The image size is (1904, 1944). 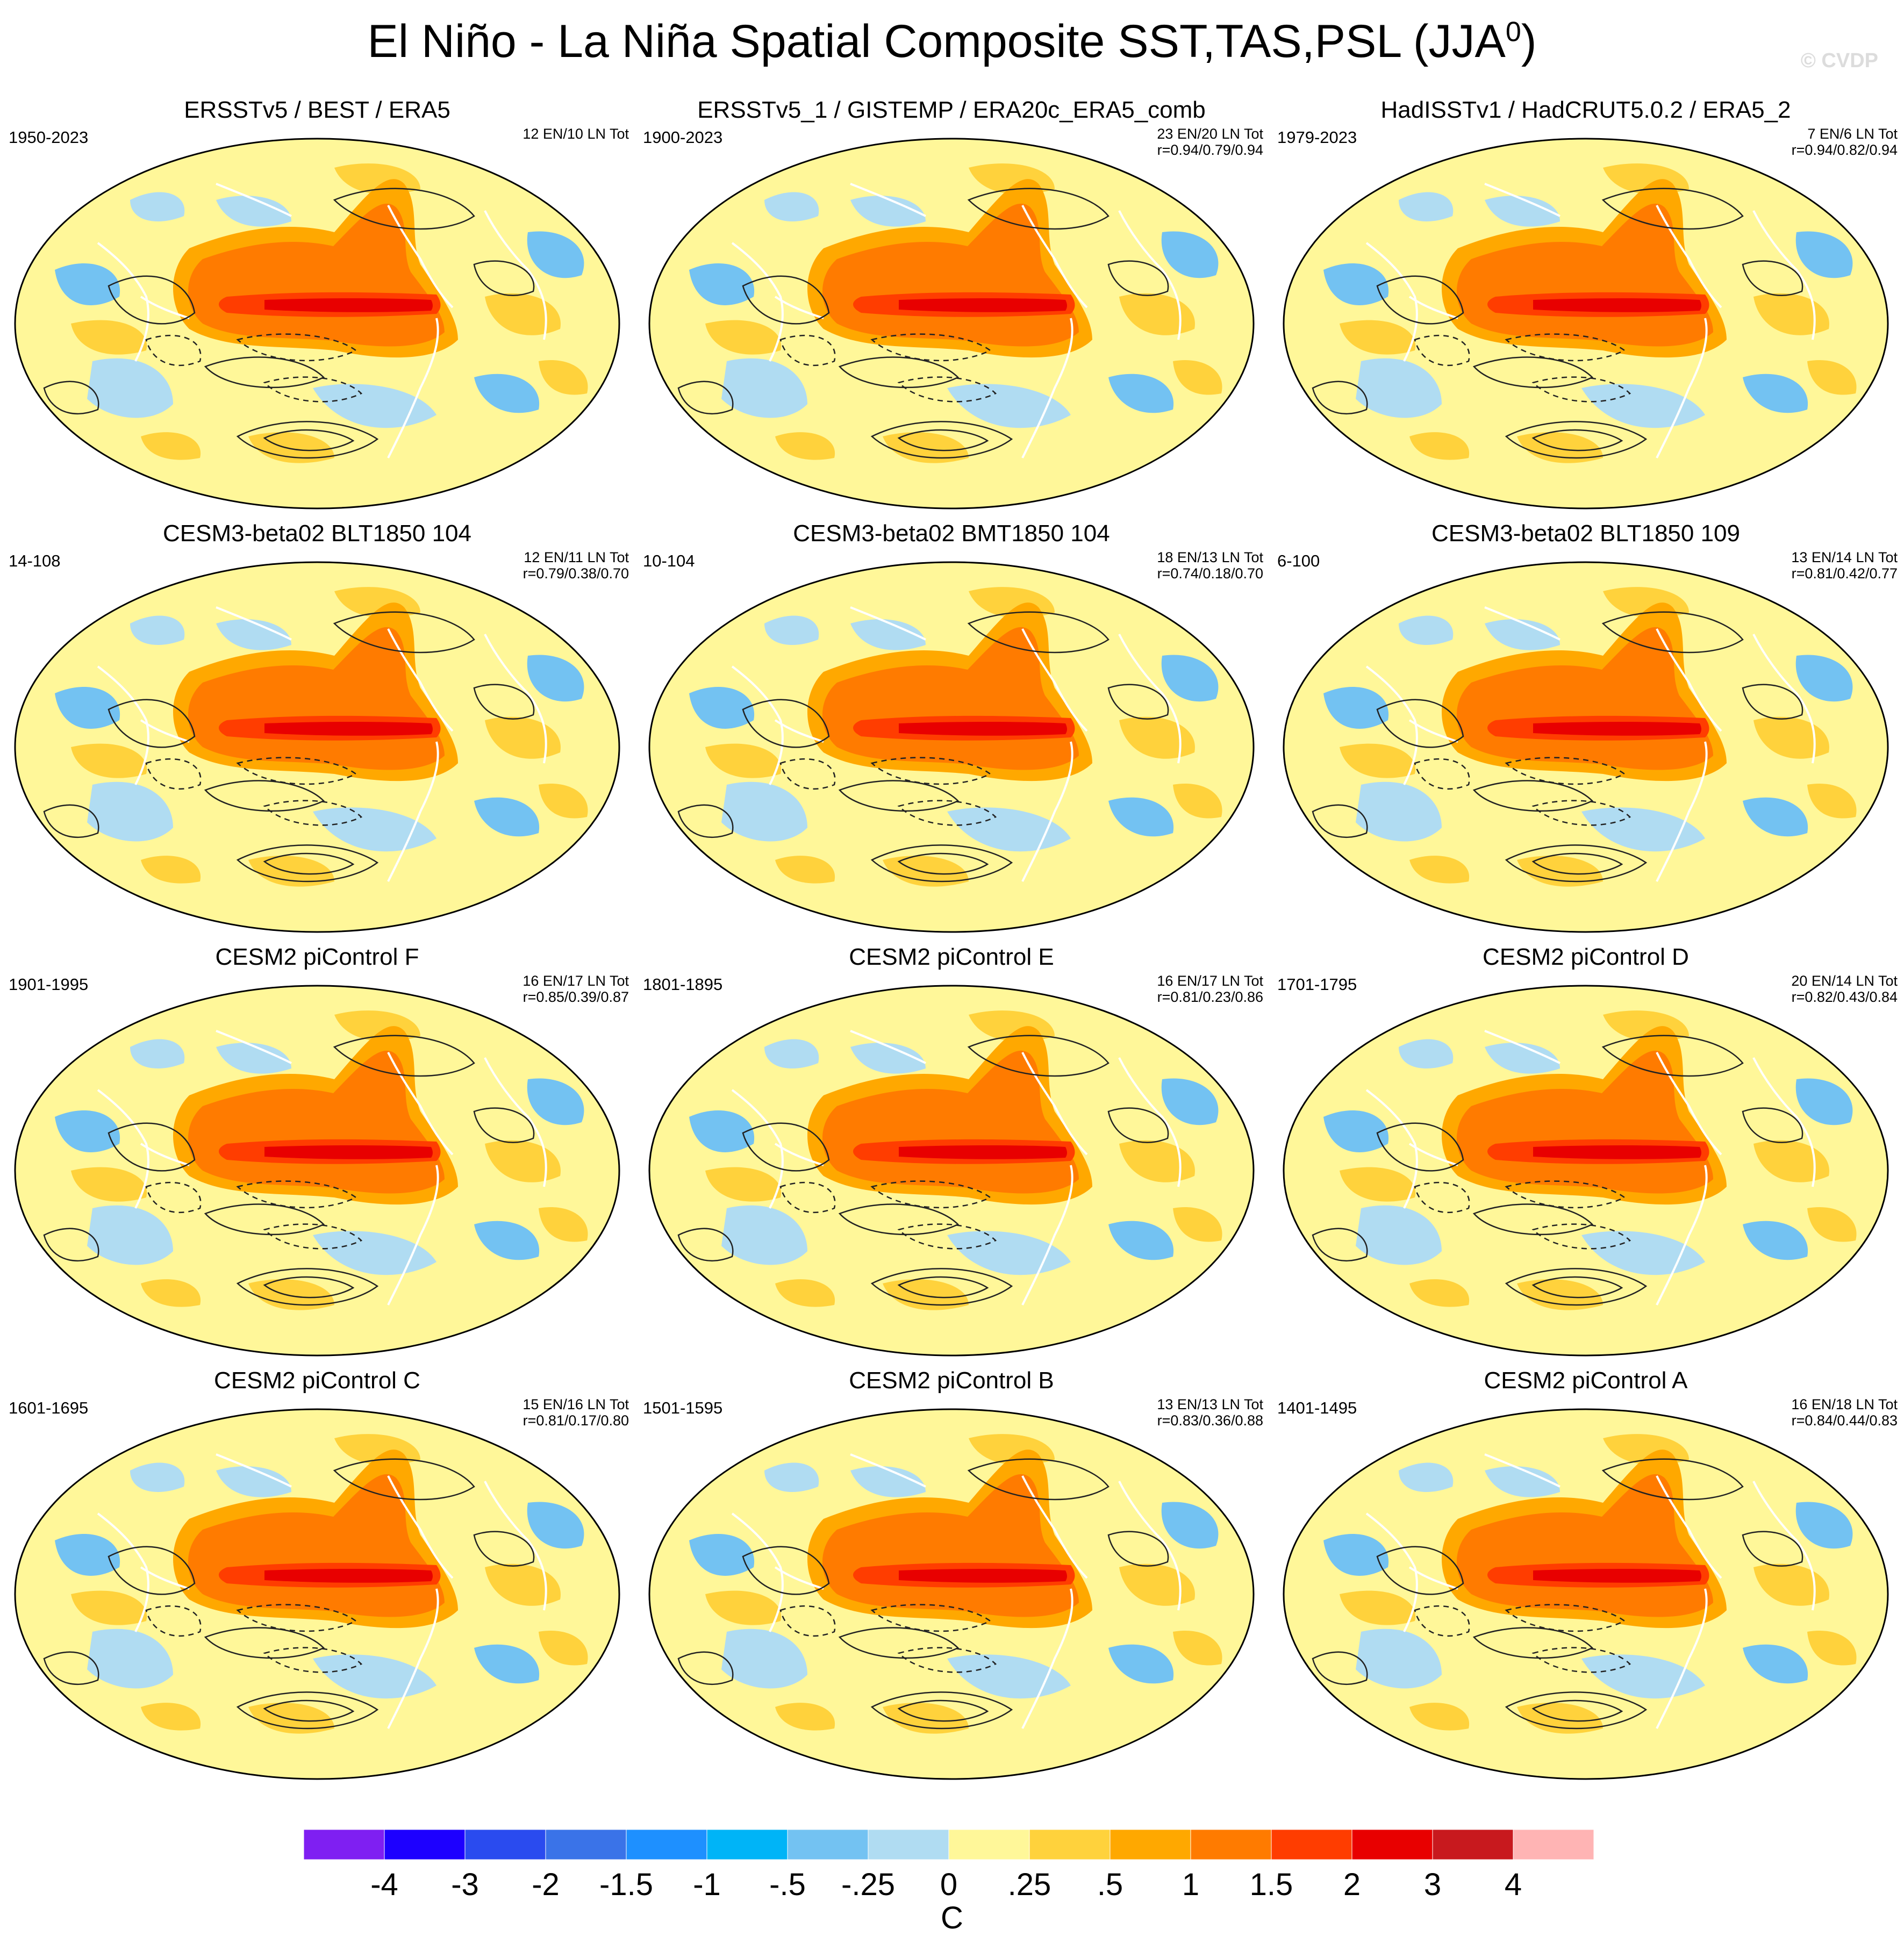 I want to click on panel-title: CESM2 piControl F, so click(x=317, y=957).